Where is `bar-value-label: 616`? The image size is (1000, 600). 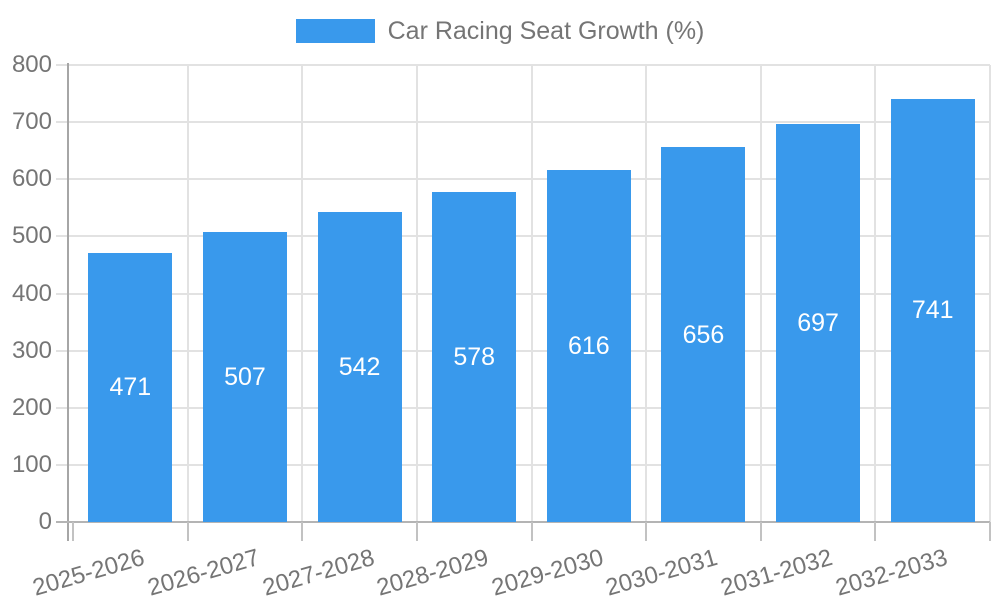
bar-value-label: 616 is located at coordinates (588, 346).